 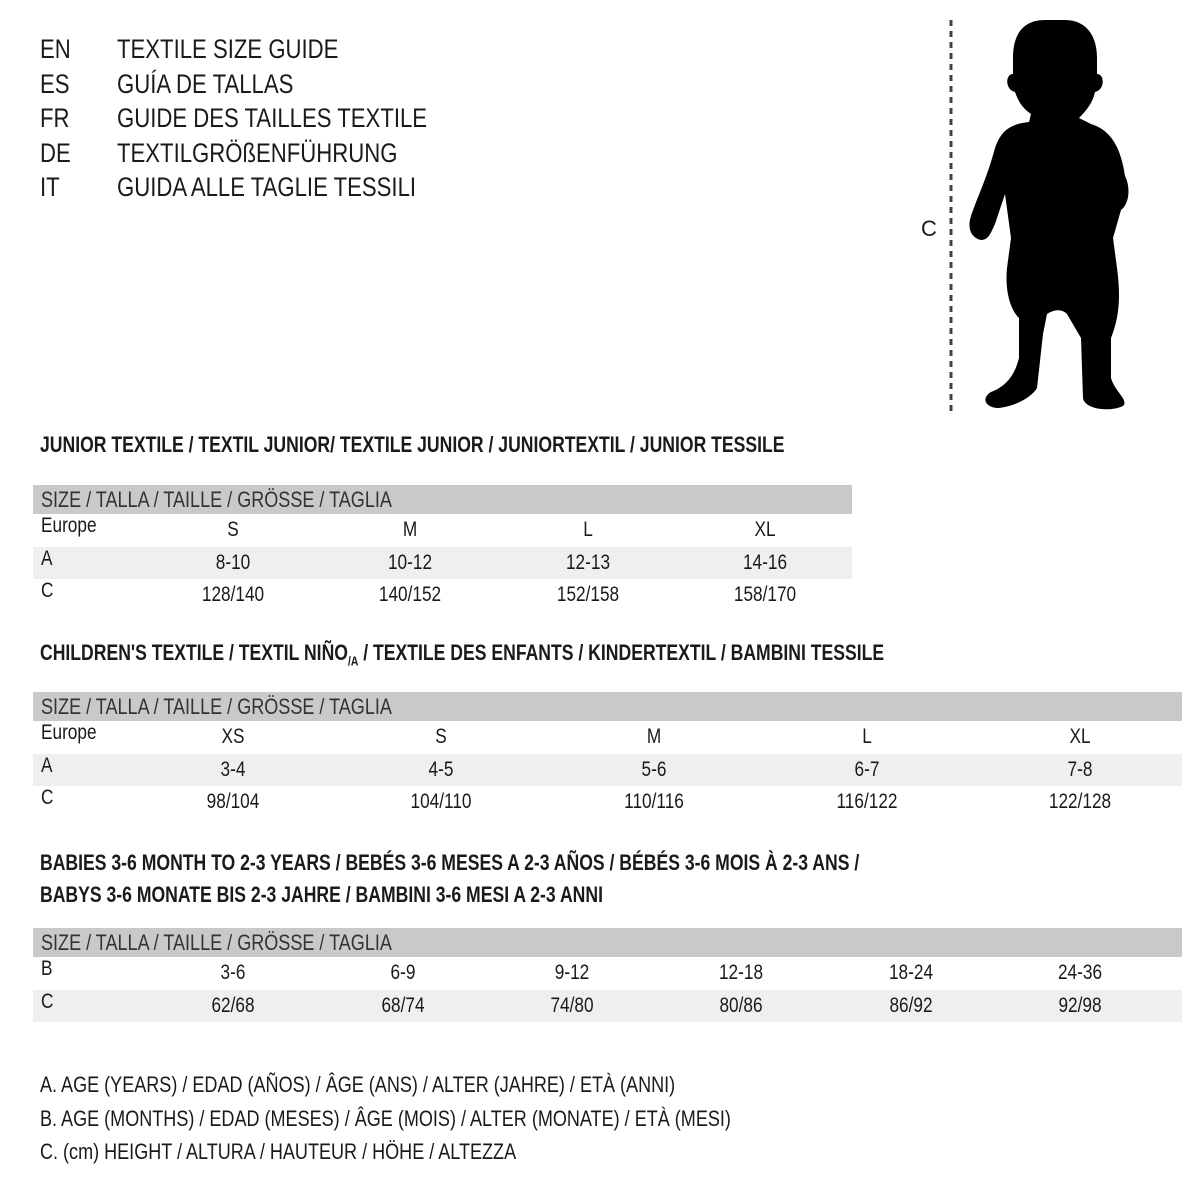 What do you see at coordinates (765, 594) in the screenshot?
I see `table-cell: 158/170` at bounding box center [765, 594].